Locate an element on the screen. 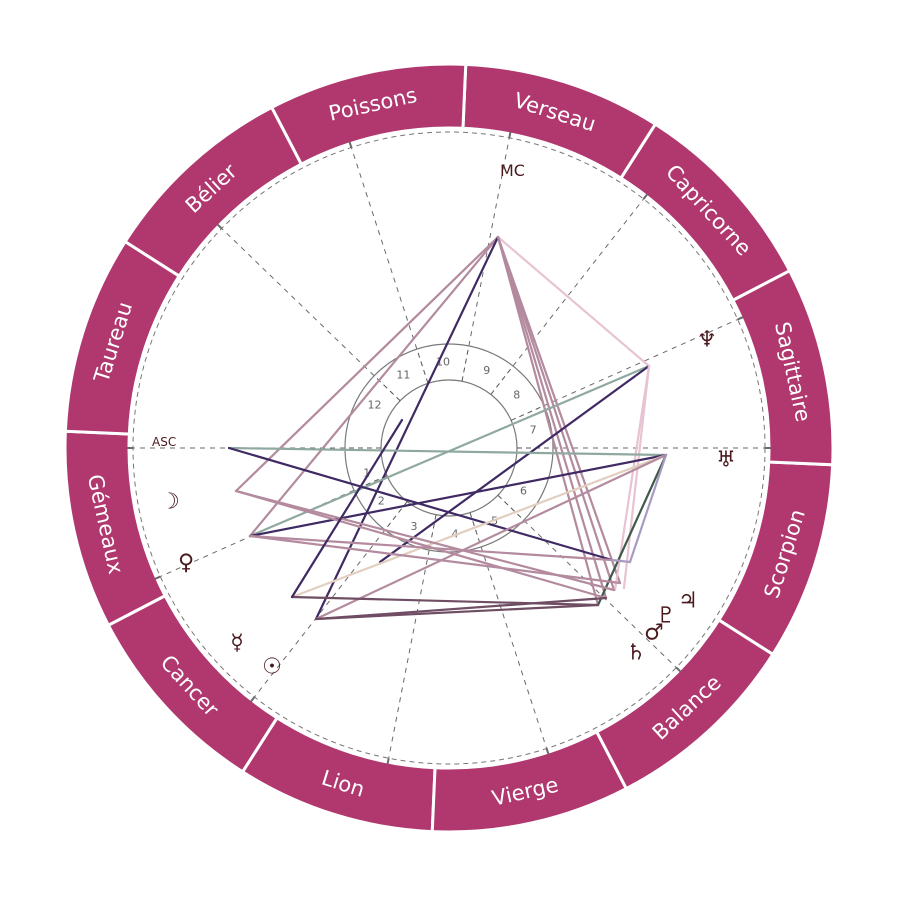 The height and width of the screenshot is (897, 897). house-number: 1 is located at coordinates (366, 473).